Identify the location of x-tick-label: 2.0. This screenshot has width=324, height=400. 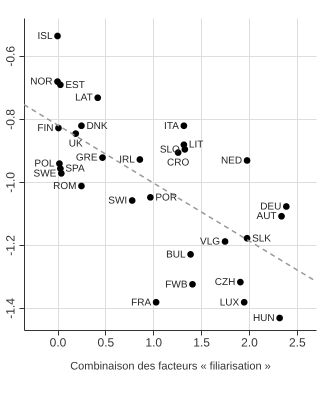
(249, 343).